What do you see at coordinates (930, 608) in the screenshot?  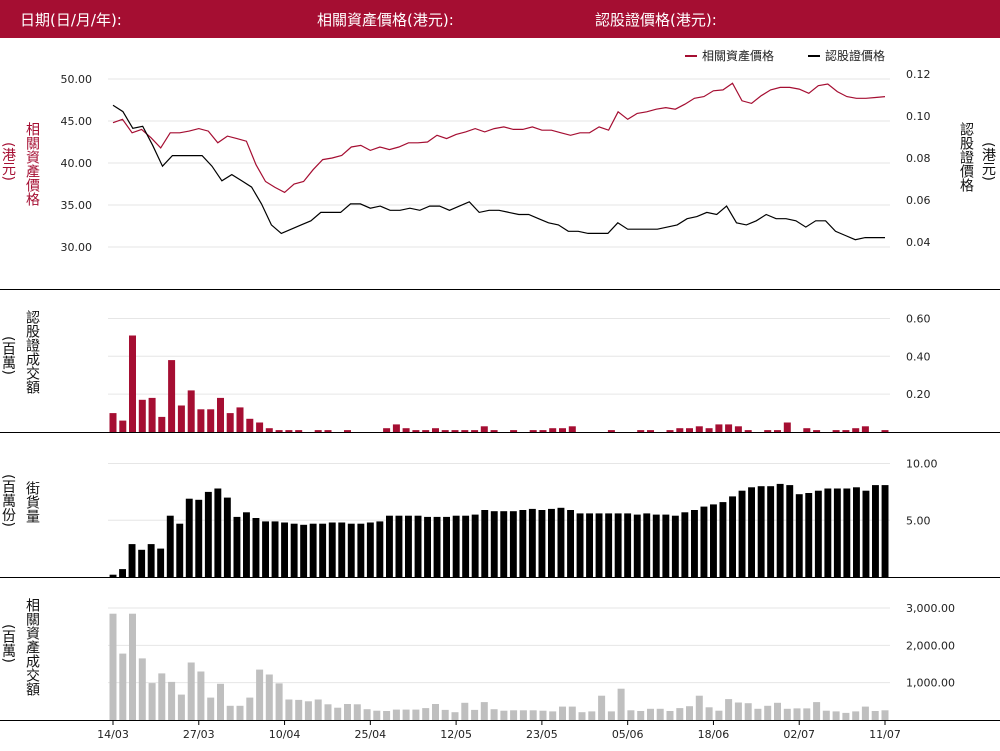 I see `y-tick-label: 3,000.00` at bounding box center [930, 608].